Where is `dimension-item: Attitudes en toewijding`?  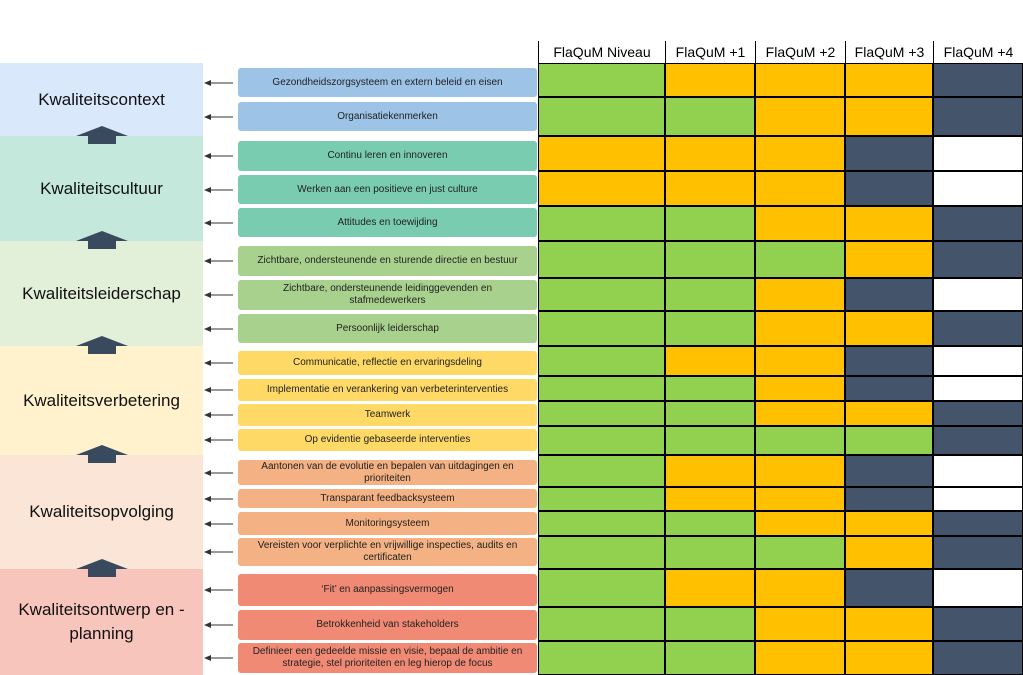
dimension-item: Attitudes en toewijding is located at coordinates (387, 222).